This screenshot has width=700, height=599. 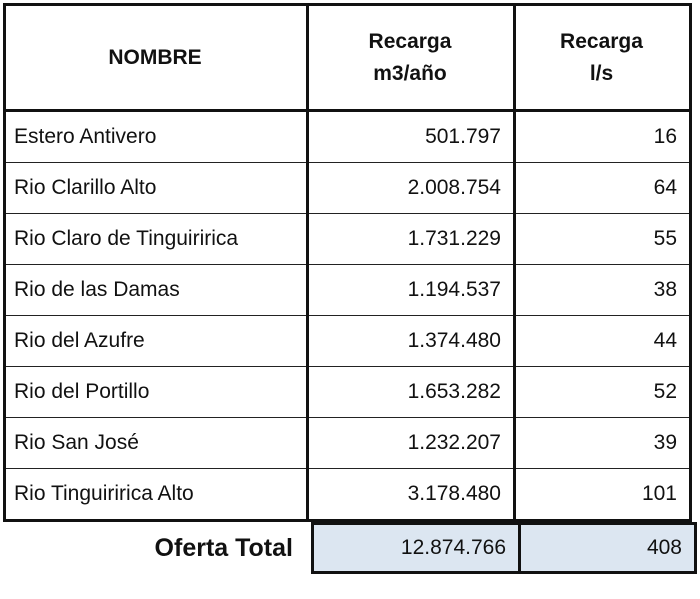 I want to click on row-name: Rio Tinguiririca Alto, so click(x=156, y=494).